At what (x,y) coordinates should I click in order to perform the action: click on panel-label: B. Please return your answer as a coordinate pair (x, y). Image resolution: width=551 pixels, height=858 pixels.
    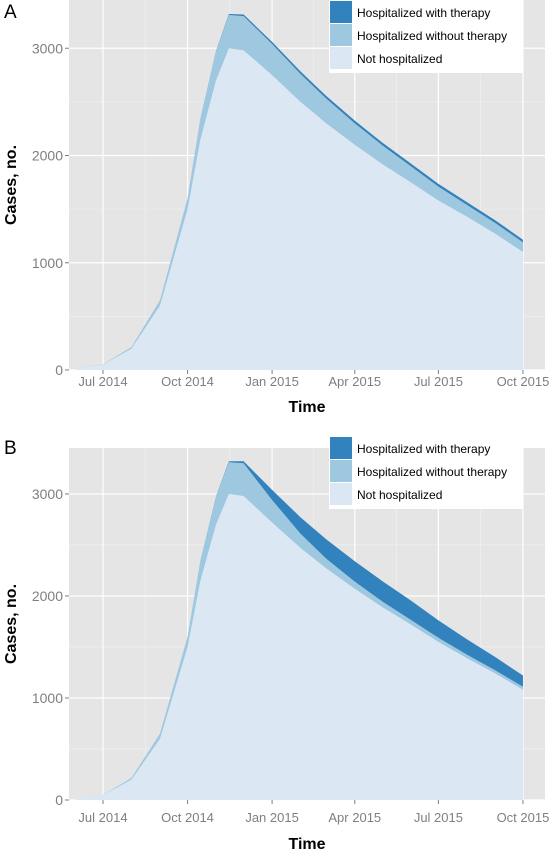
    Looking at the image, I should click on (10, 448).